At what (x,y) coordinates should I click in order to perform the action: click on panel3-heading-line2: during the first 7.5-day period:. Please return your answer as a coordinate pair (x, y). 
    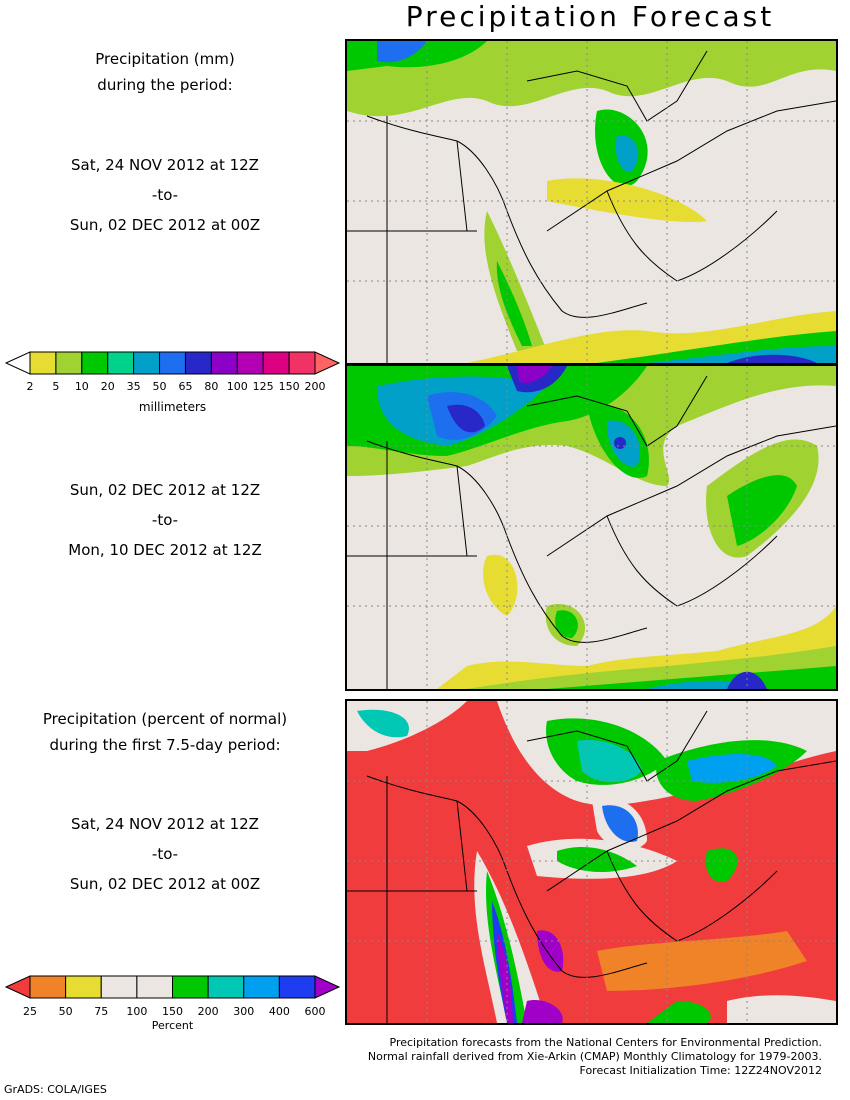
    Looking at the image, I should click on (165, 745).